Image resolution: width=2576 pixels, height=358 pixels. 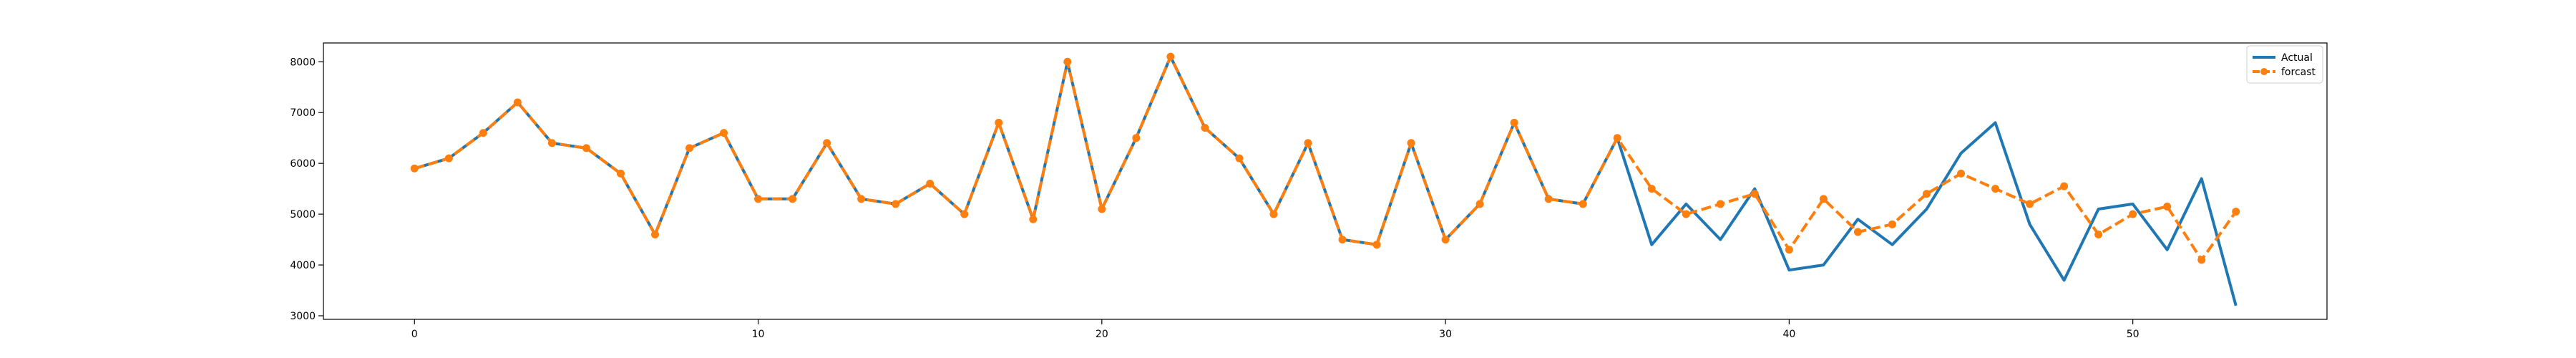 I want to click on x-tick-label: 20, so click(x=1102, y=334).